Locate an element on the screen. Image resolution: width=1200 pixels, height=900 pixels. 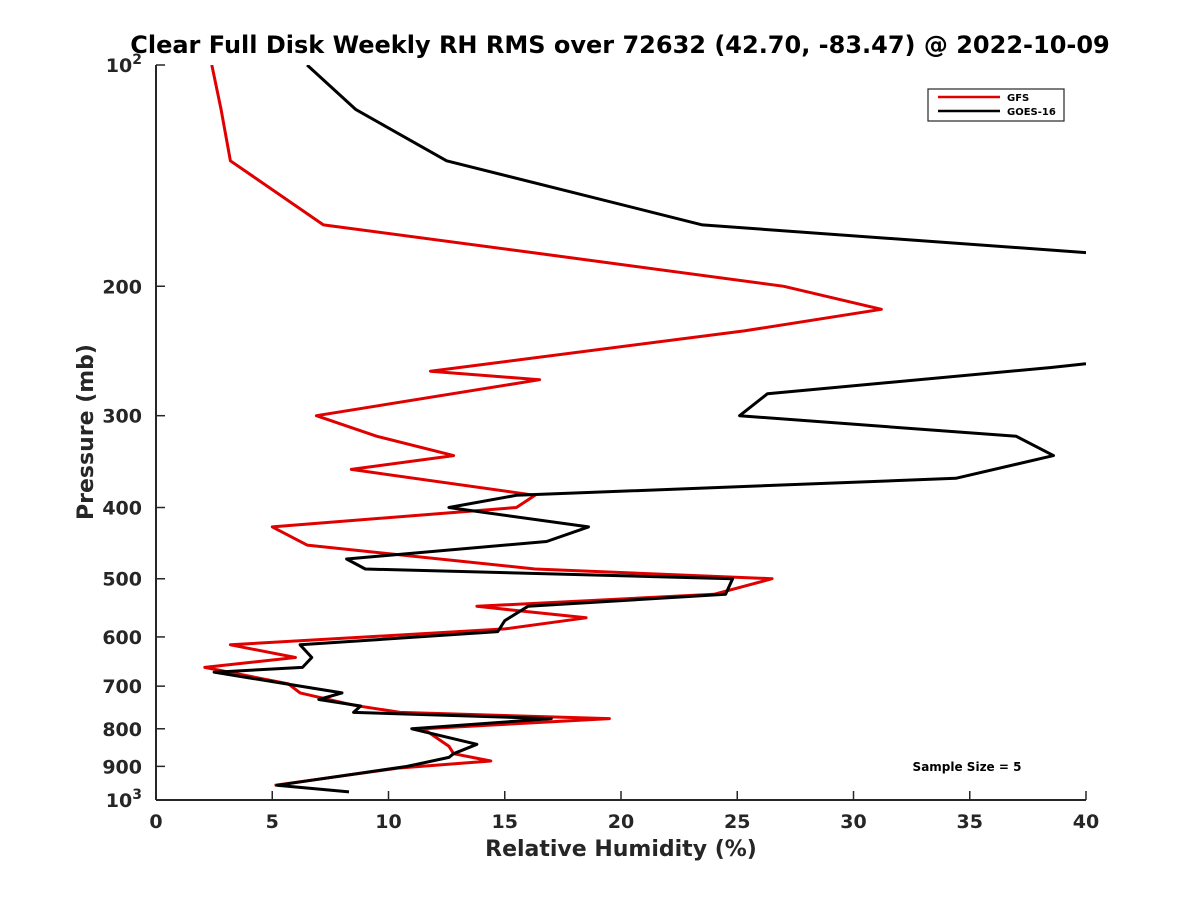
x-tick-label: 20 is located at coordinates (621, 822).